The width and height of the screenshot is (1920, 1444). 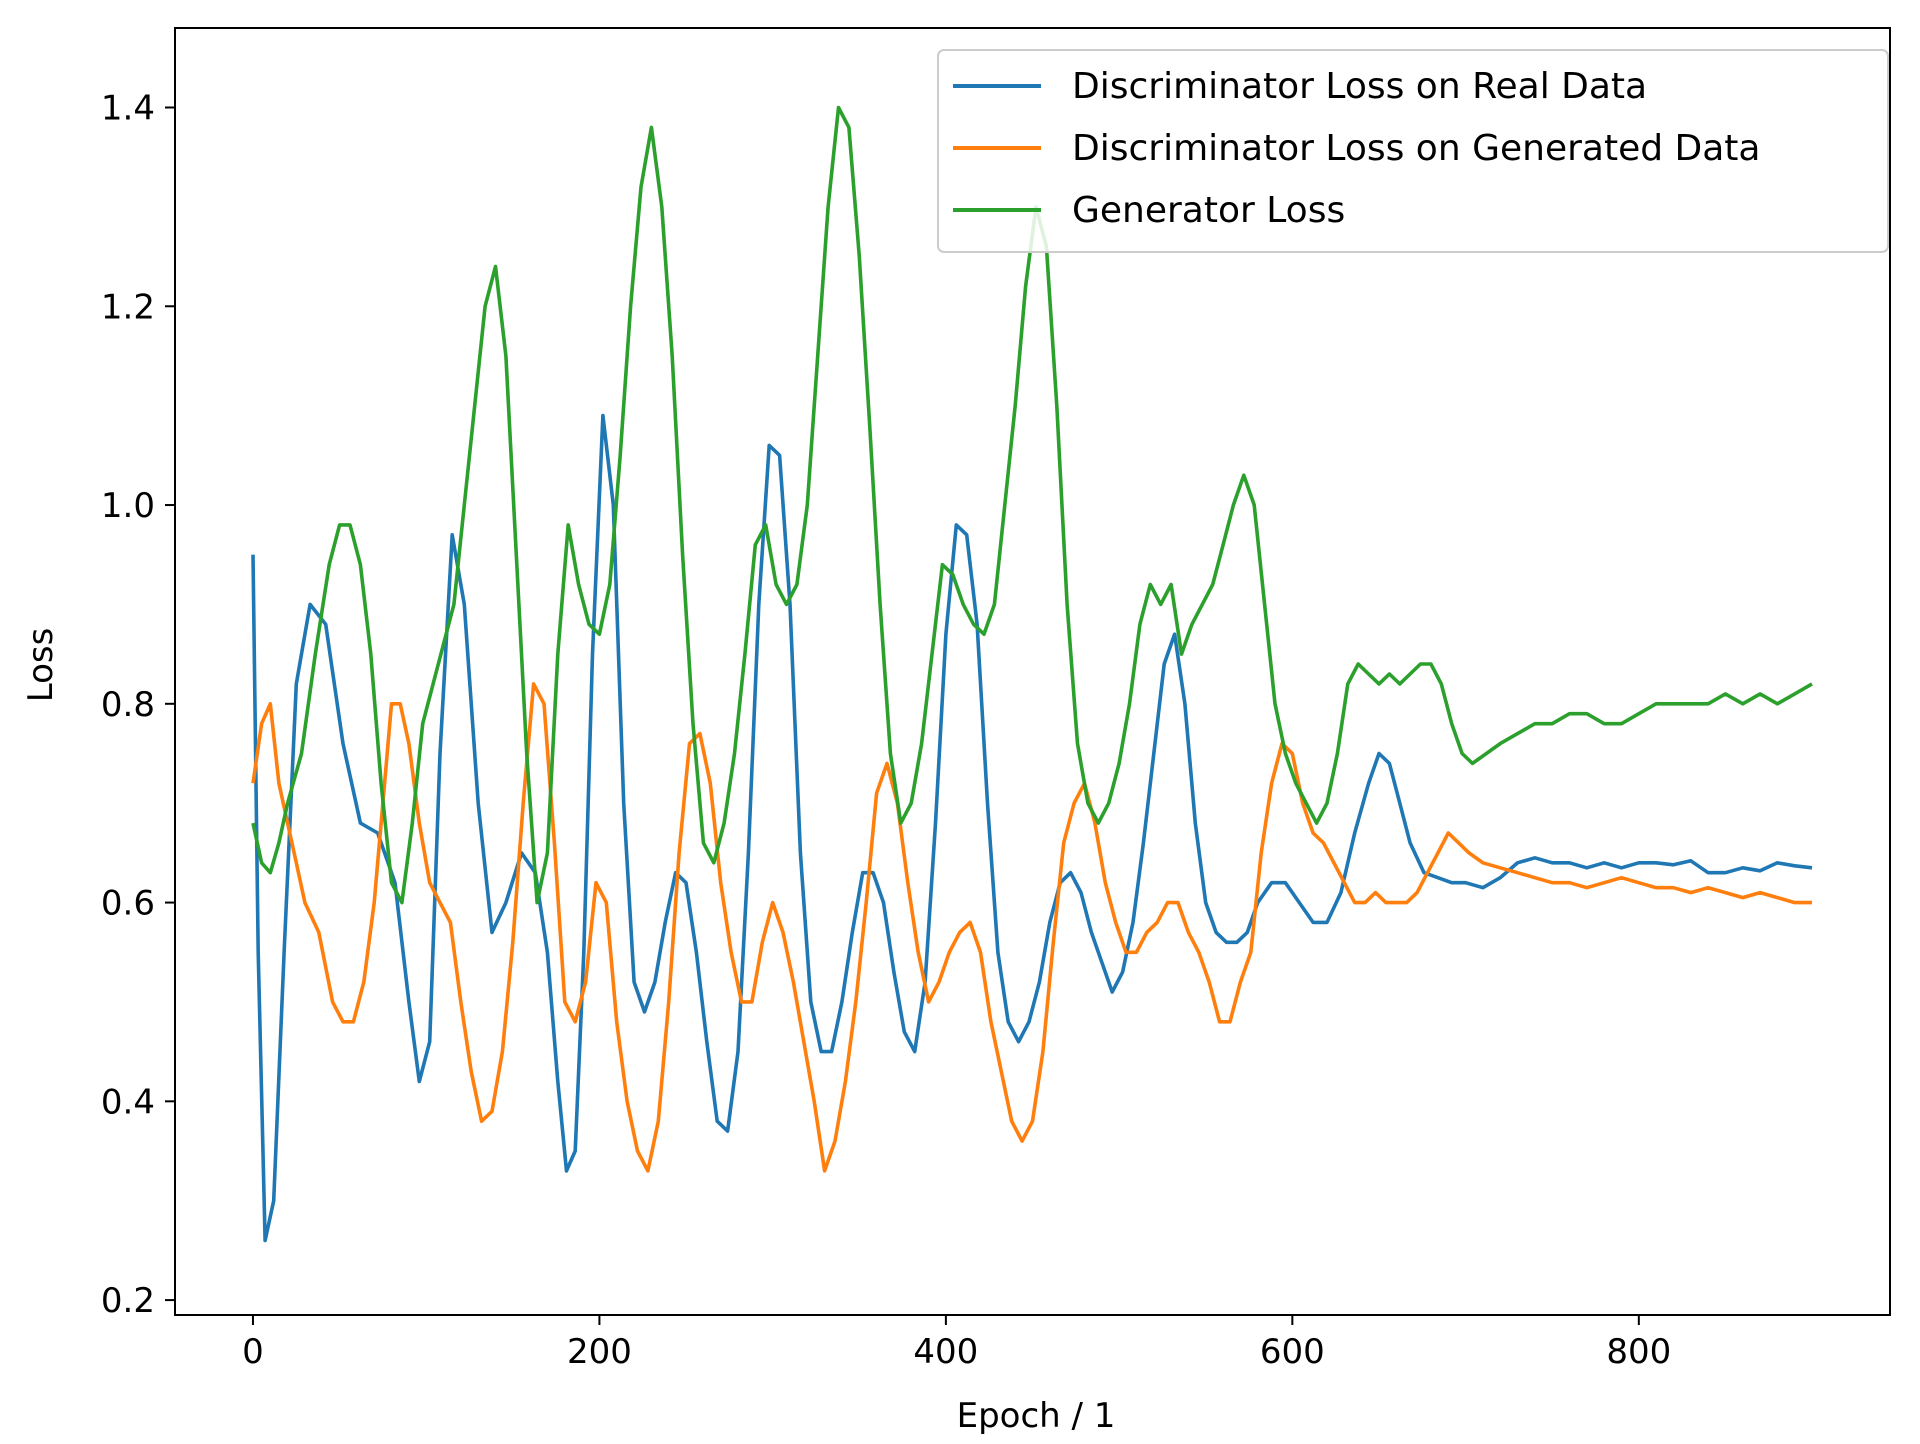 I want to click on y-tick-label: 1.4, so click(x=128, y=109).